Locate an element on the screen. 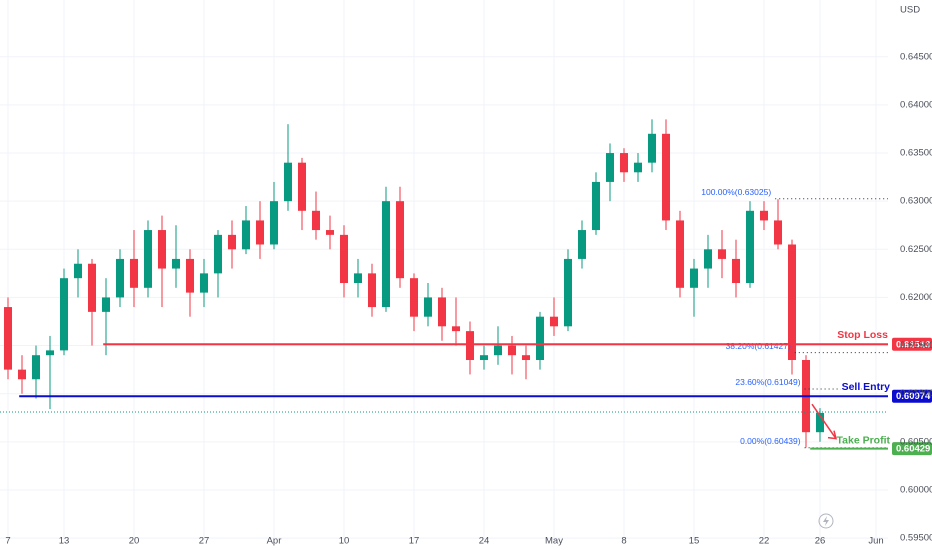 This screenshot has height=550, width=932. y-tick-label: 0.61000 is located at coordinates (916, 393).